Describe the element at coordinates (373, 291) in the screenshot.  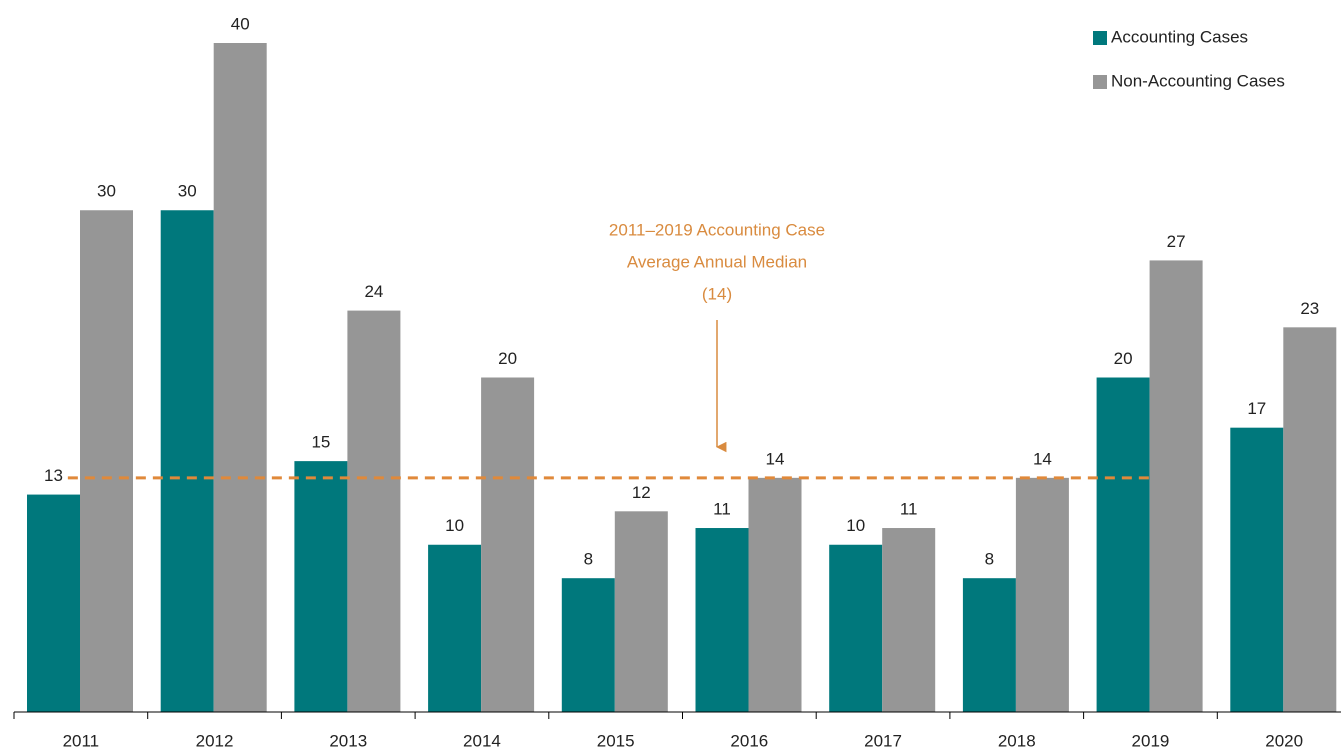
I see `value-label: 24` at that location.